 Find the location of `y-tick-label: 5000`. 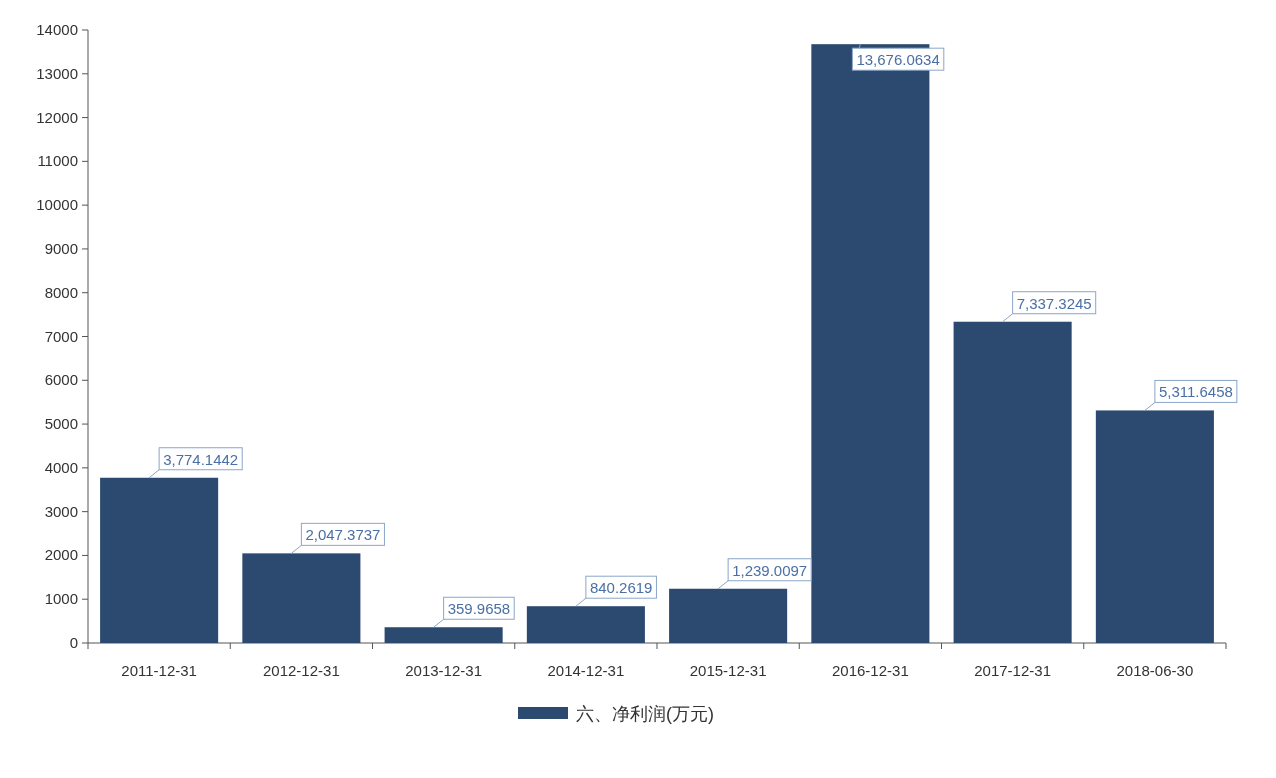

y-tick-label: 5000 is located at coordinates (61, 424).